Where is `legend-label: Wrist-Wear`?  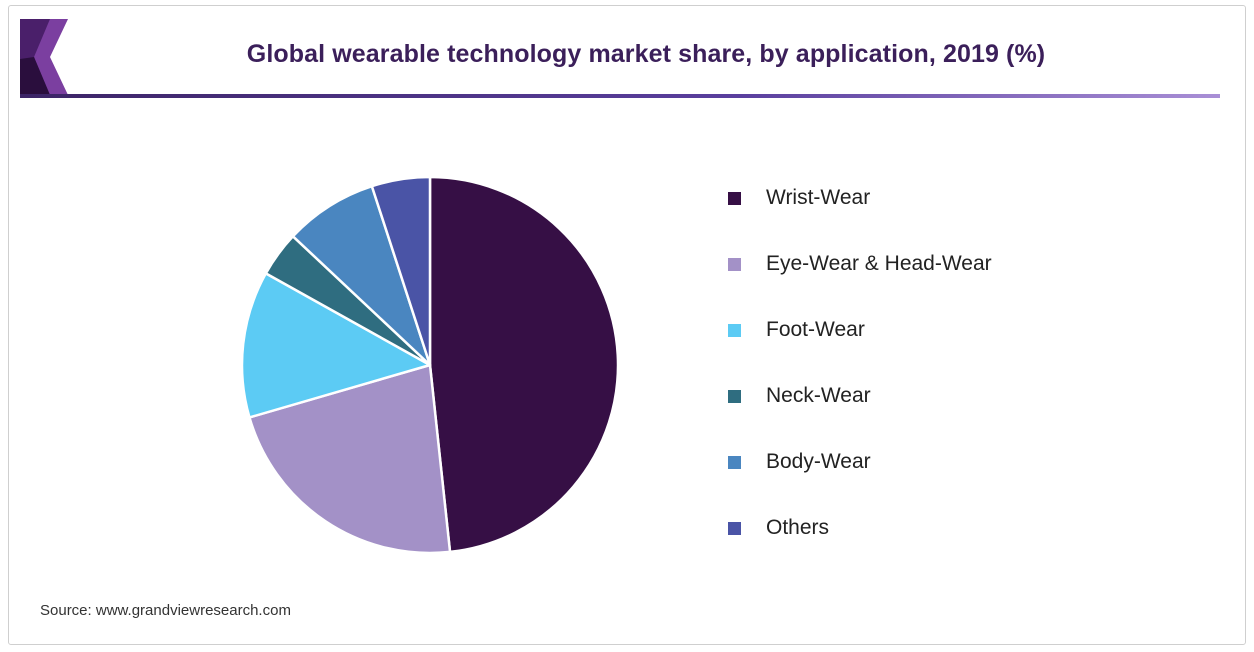 legend-label: Wrist-Wear is located at coordinates (818, 197).